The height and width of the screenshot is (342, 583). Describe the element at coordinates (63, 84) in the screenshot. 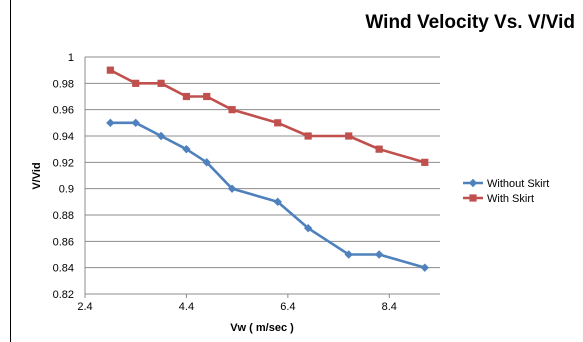

I see `y-tick-label: 0.98` at that location.